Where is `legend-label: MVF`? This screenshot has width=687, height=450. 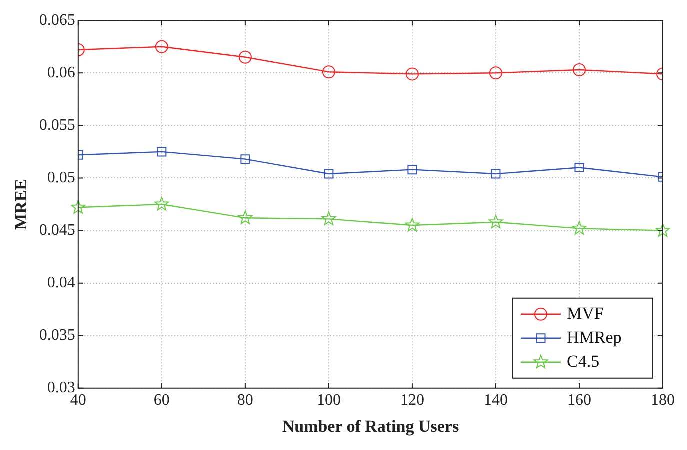 legend-label: MVF is located at coordinates (585, 313).